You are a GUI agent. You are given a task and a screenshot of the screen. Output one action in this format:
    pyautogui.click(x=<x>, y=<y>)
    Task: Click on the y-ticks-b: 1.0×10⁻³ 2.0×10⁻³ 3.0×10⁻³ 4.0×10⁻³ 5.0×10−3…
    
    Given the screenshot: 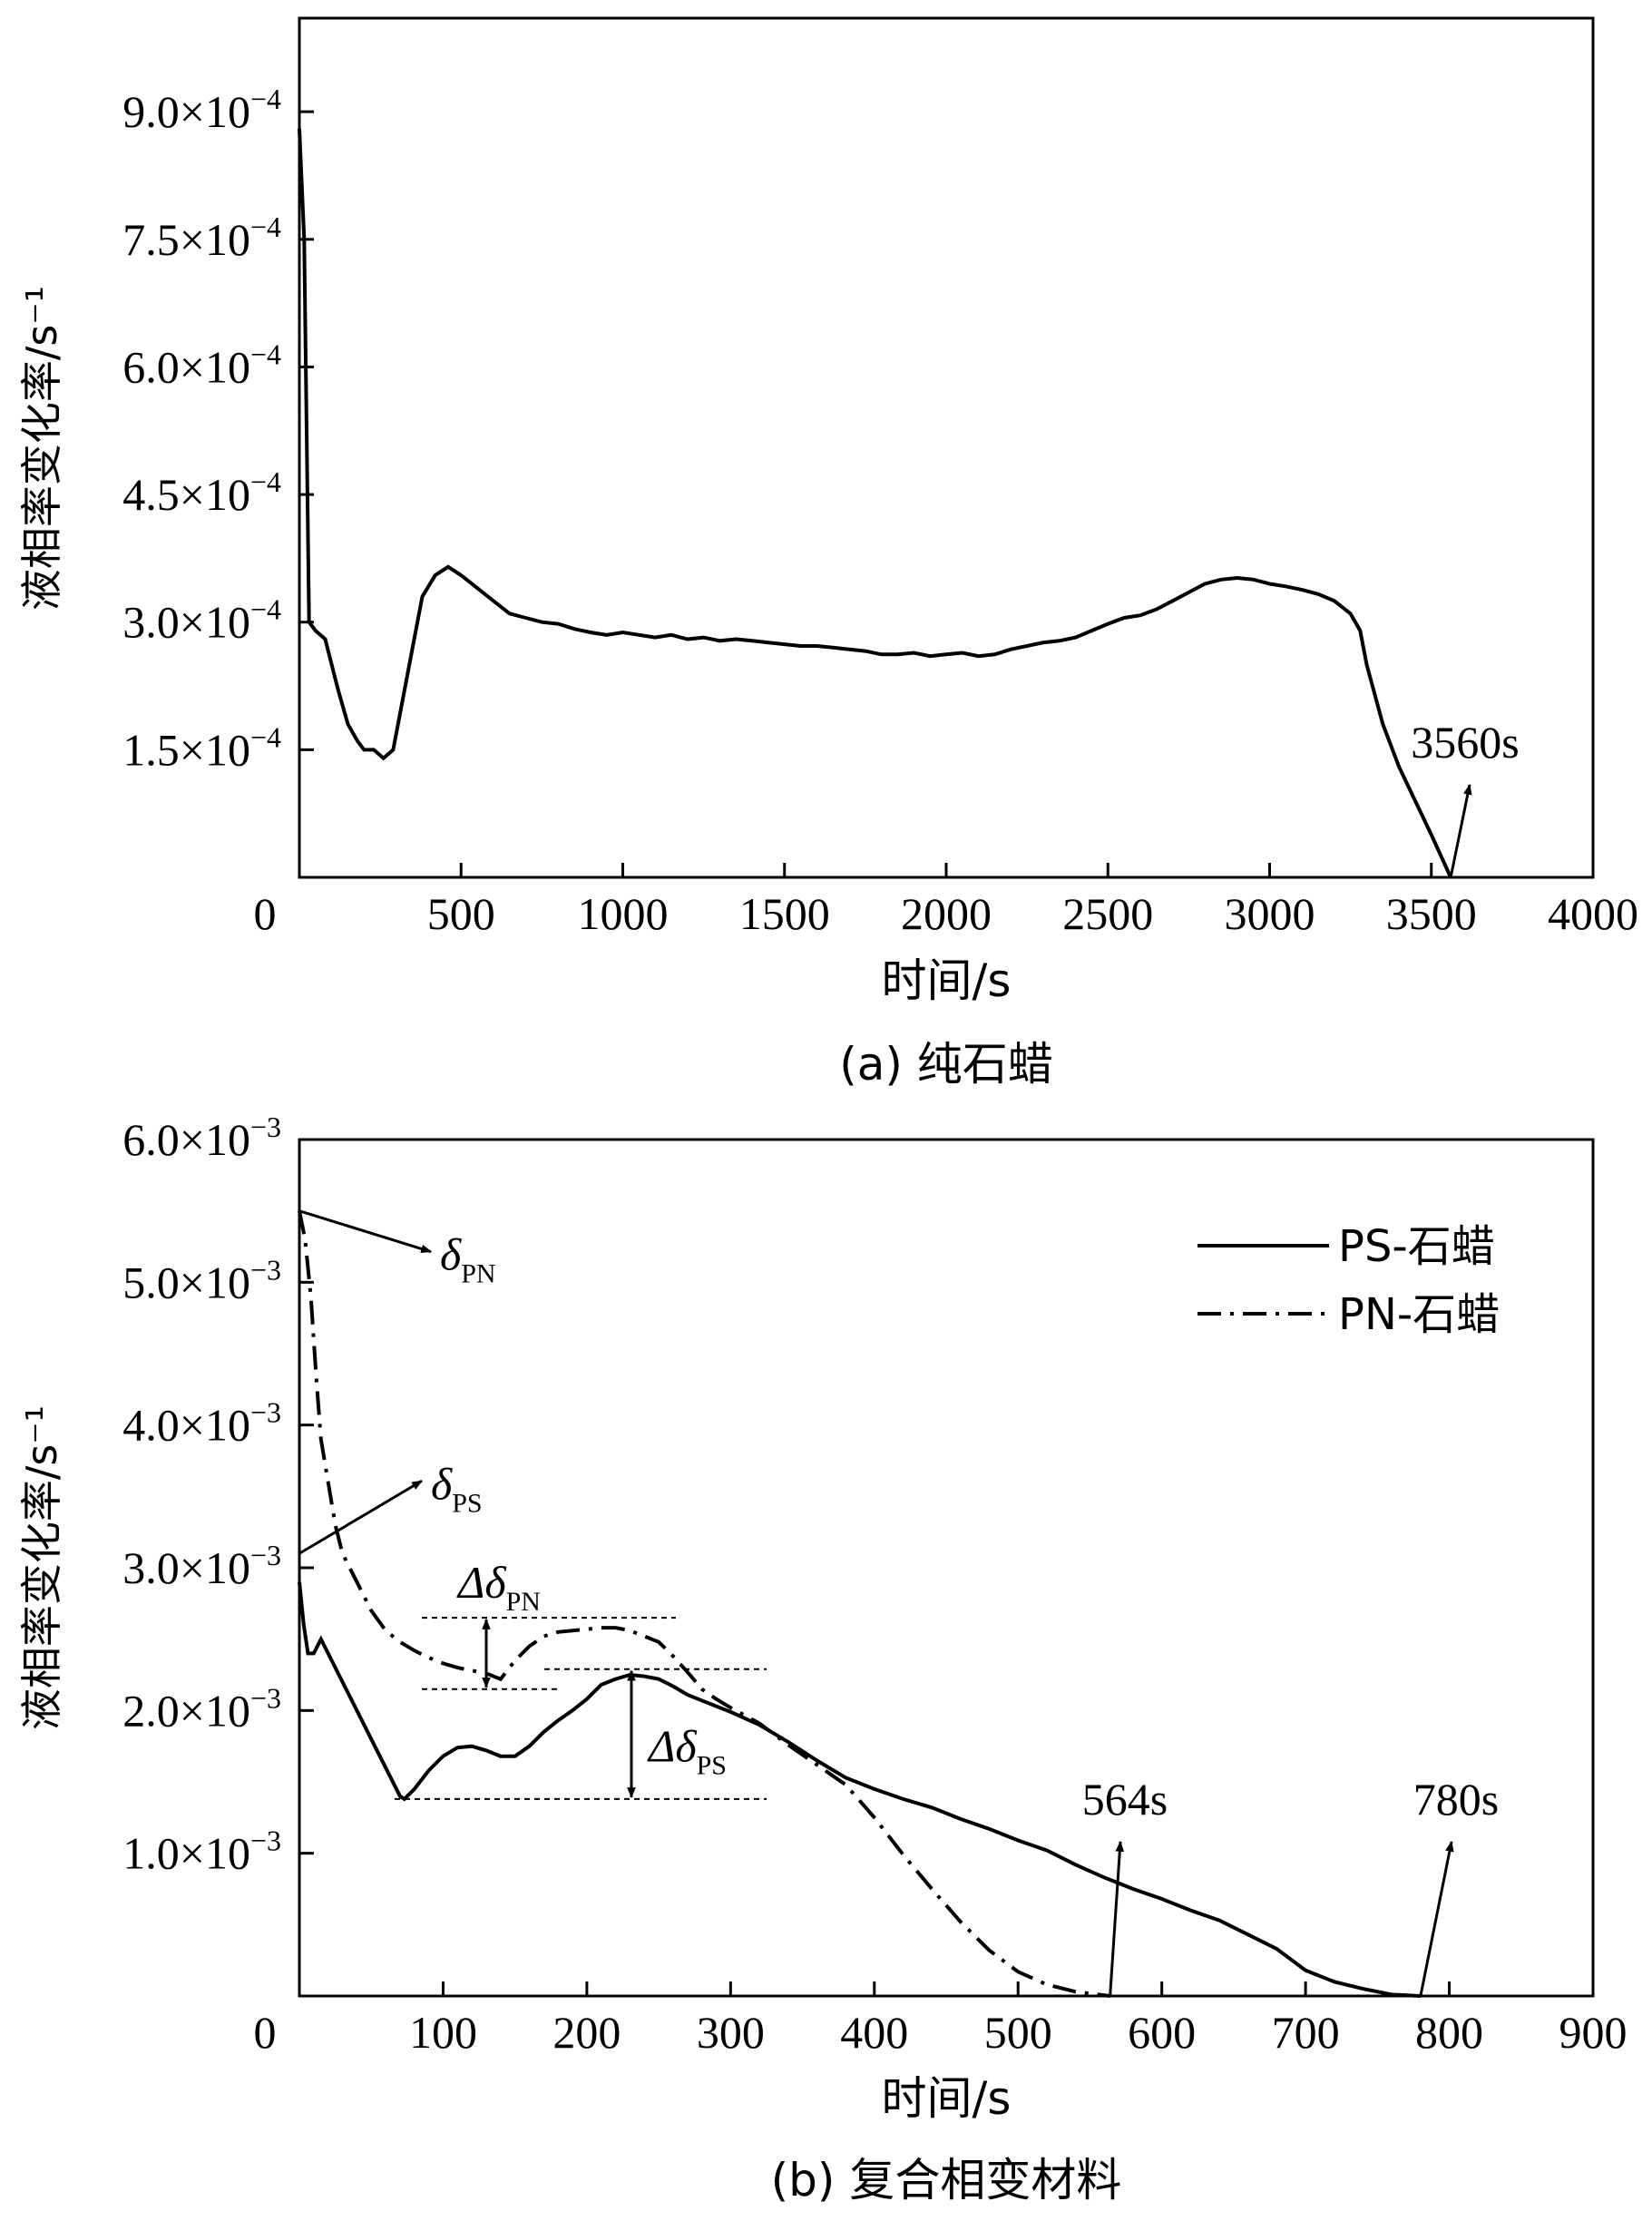 What is the action you would take?
    pyautogui.click(x=218, y=1494)
    